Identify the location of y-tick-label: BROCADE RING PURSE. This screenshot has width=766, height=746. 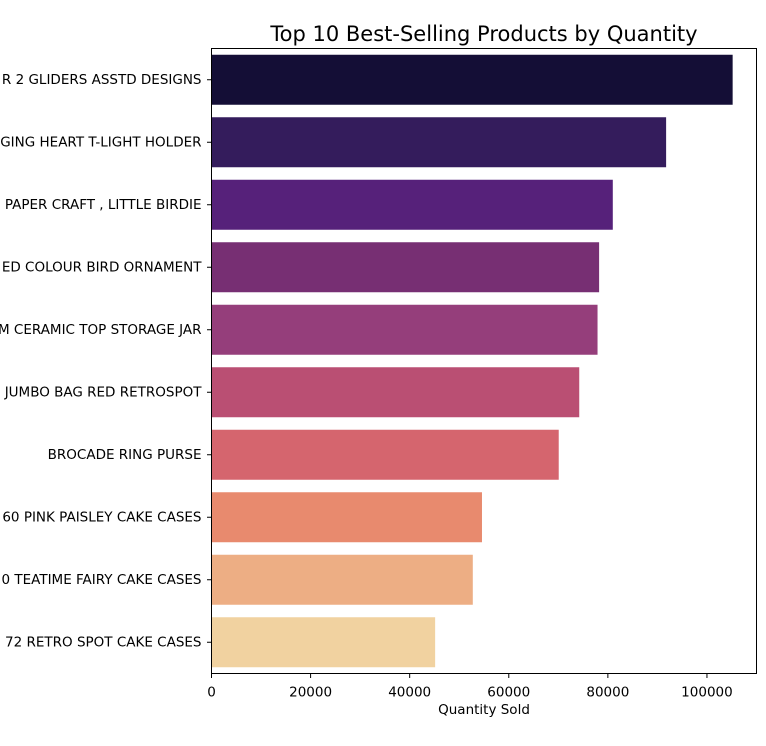
(125, 455).